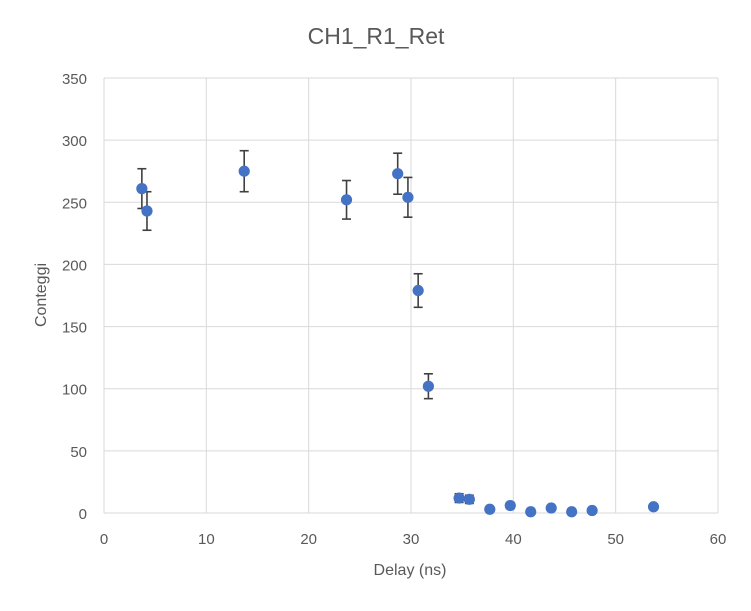 This screenshot has height=611, width=751. I want to click on y-axis-label: Conteggi, so click(41, 295).